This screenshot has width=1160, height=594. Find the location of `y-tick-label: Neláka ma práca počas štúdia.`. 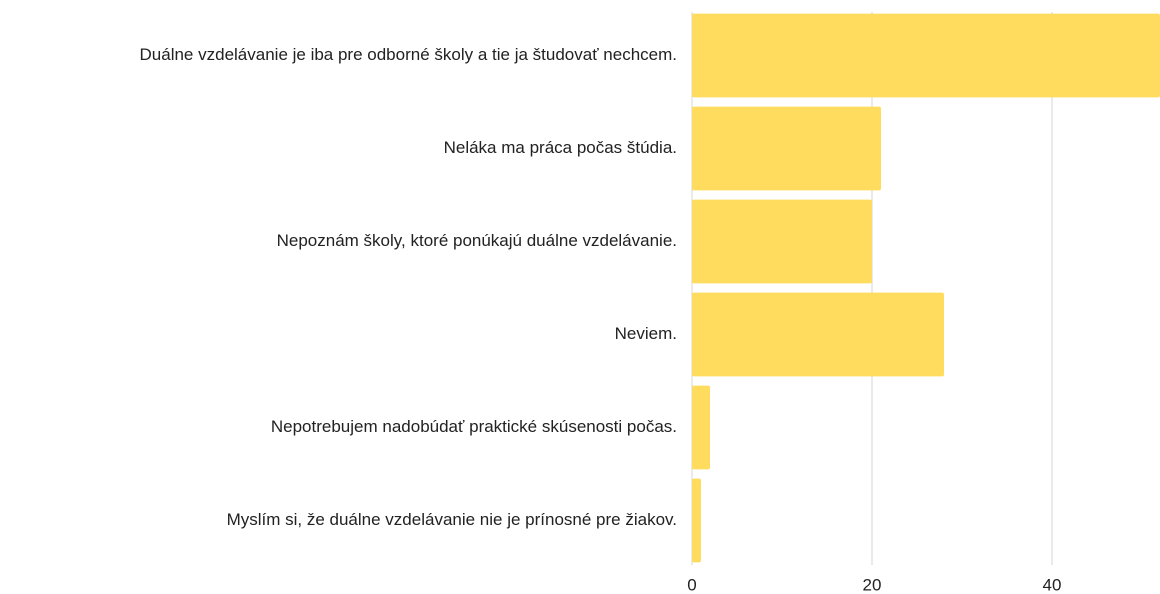

y-tick-label: Neláka ma práca počas štúdia. is located at coordinates (560, 147).